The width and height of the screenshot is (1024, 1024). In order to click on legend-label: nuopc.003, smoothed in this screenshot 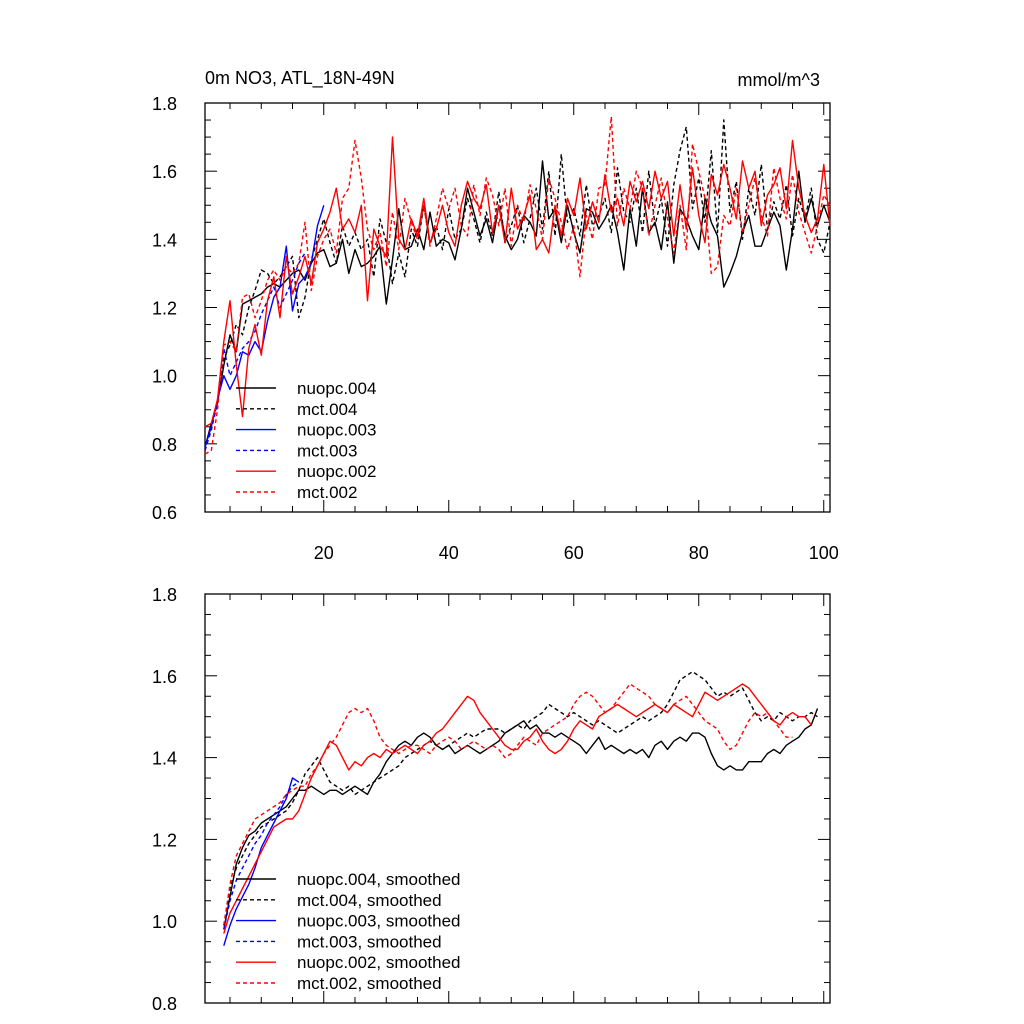, I will do `click(379, 921)`.